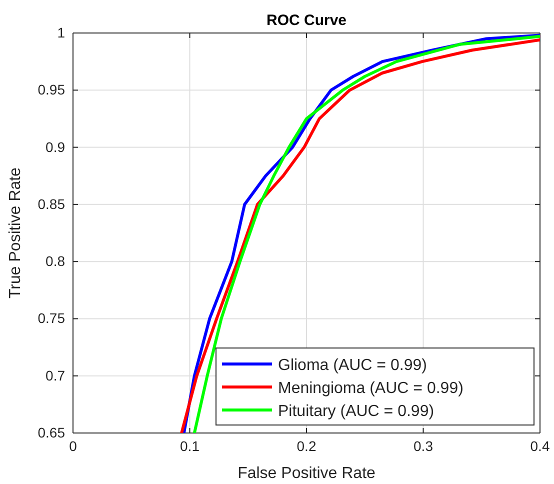 This screenshot has width=554, height=484. What do you see at coordinates (61, 32) in the screenshot?
I see `y-tick-label: 1` at bounding box center [61, 32].